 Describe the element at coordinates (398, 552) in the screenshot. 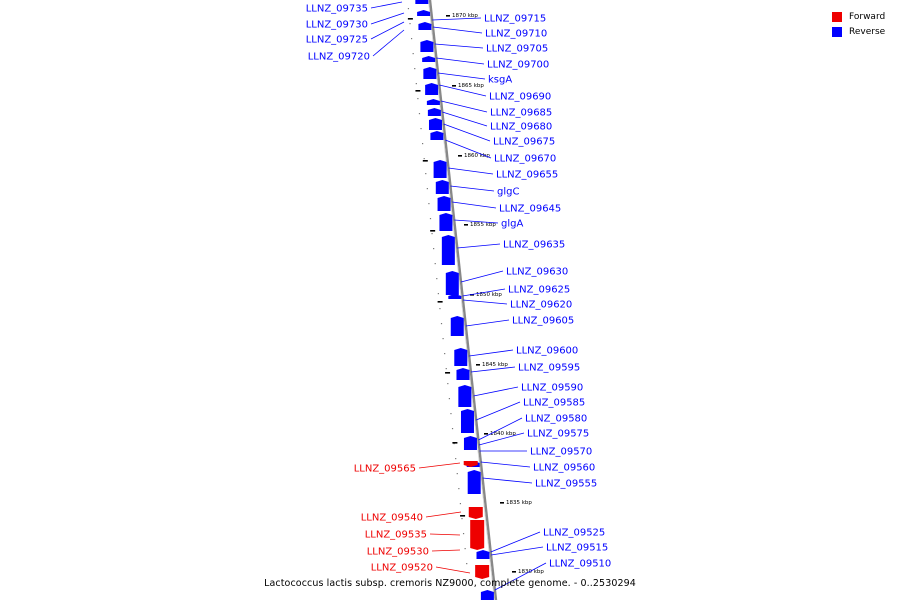

I see `gene-llnz_09530-label: LLNZ_09530` at that location.